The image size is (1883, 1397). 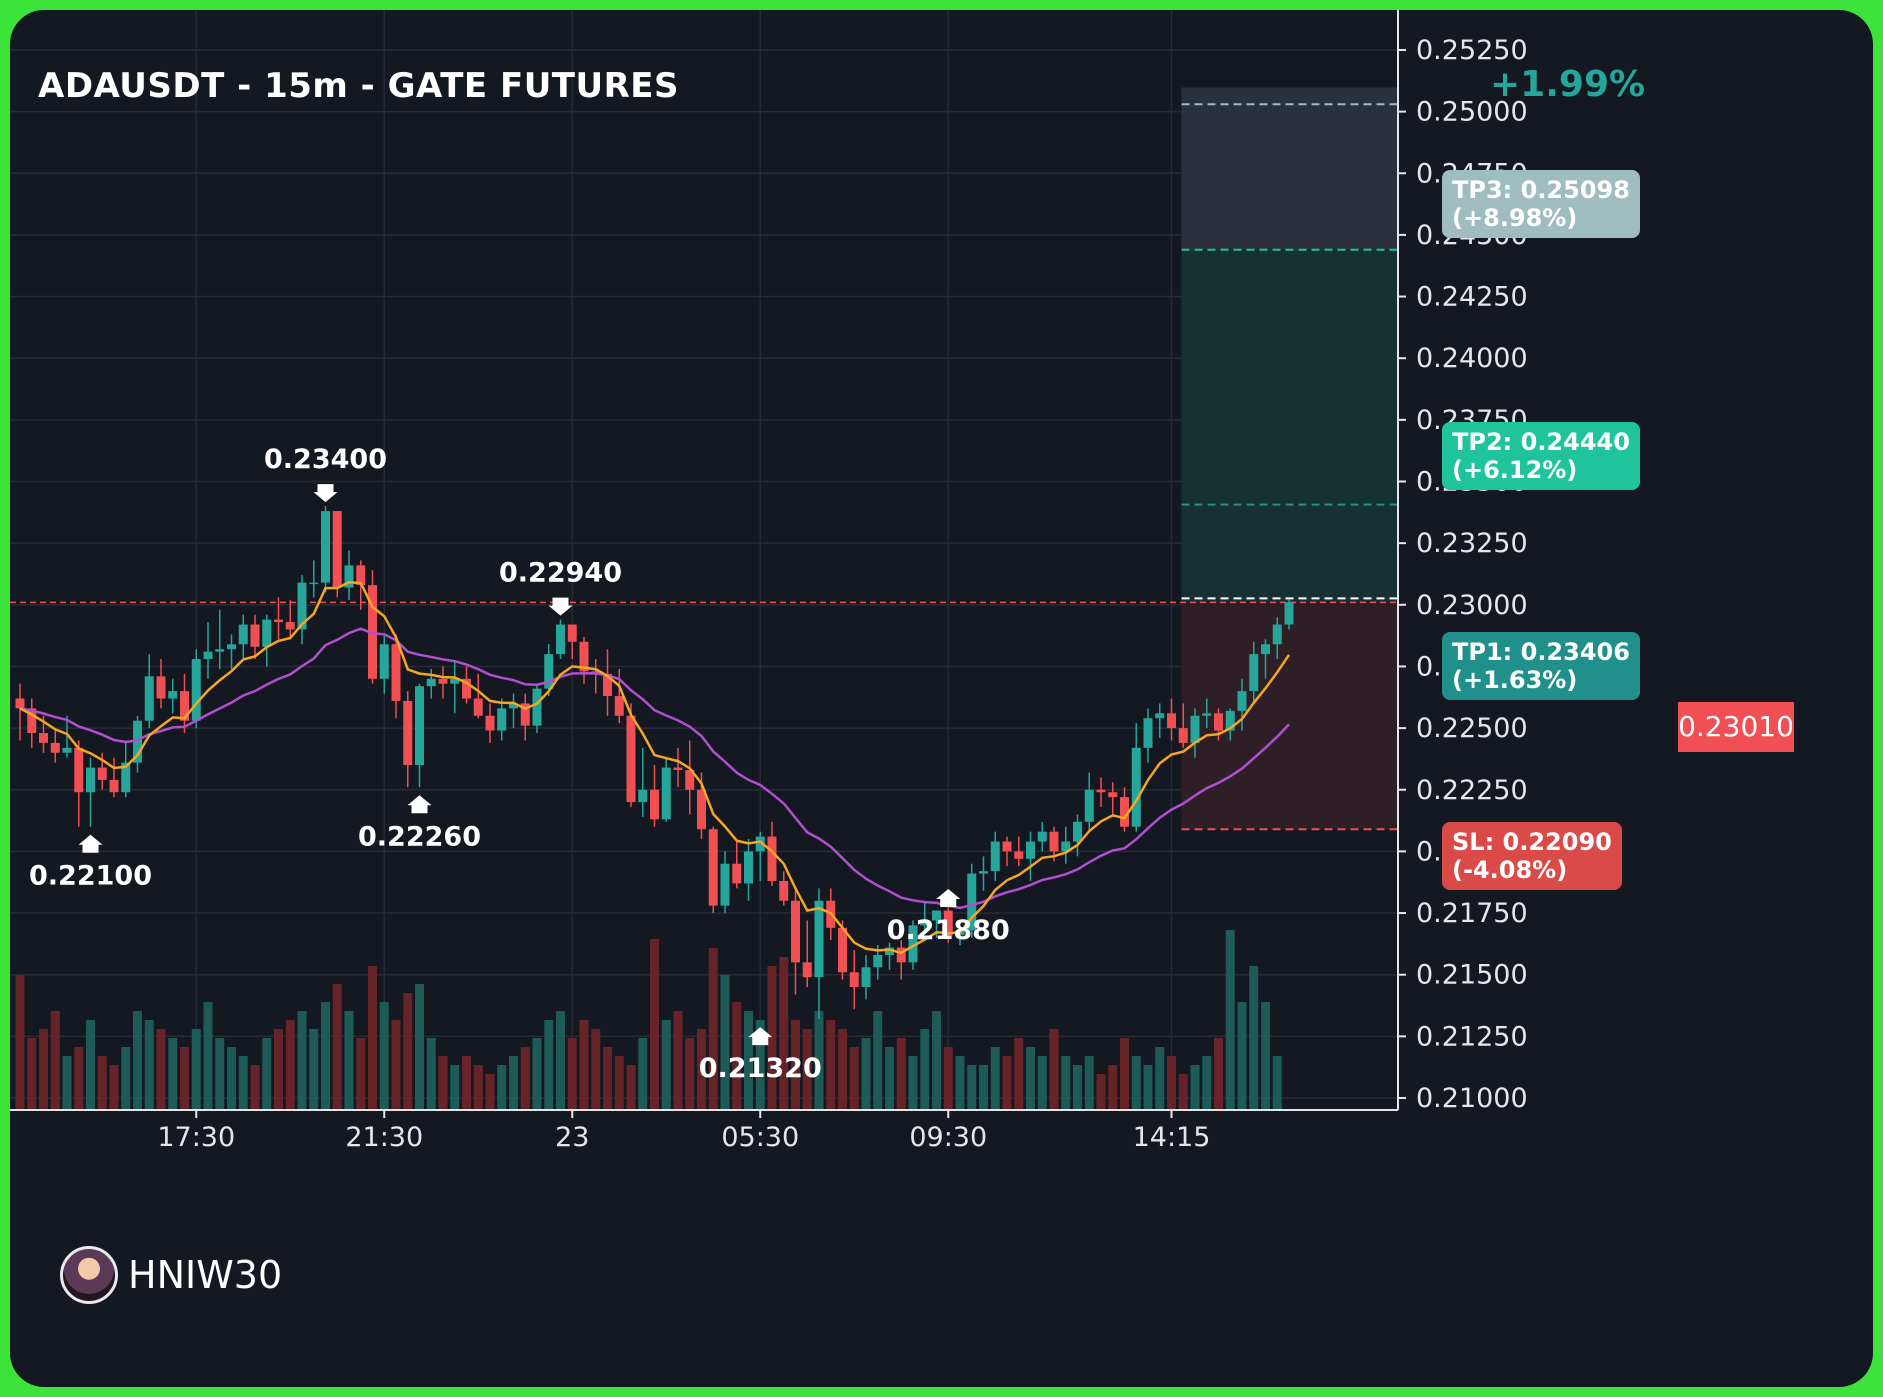 What do you see at coordinates (1736, 727) in the screenshot?
I see `current-price-tag: 0.23010` at bounding box center [1736, 727].